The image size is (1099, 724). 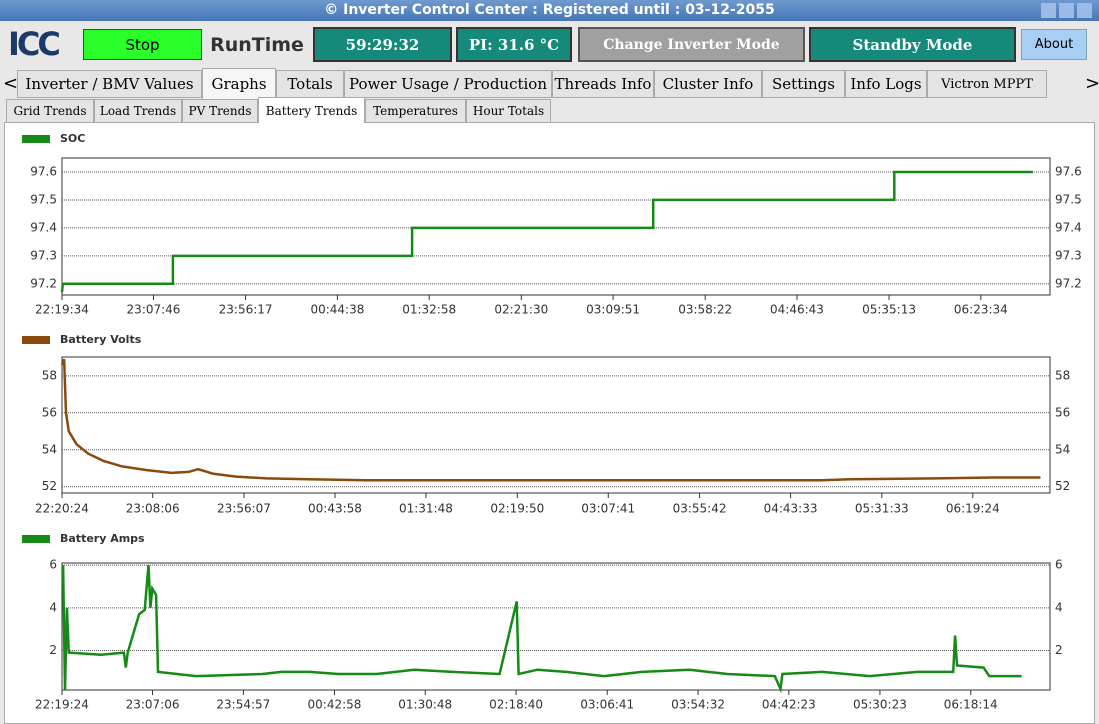 What do you see at coordinates (382, 44) in the screenshot?
I see `runtime: 59:29:32` at bounding box center [382, 44].